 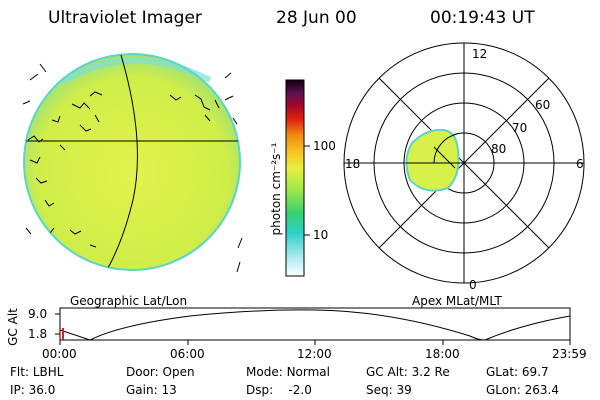 What do you see at coordinates (522, 390) in the screenshot?
I see `info-glon: GLon: 263.4` at bounding box center [522, 390].